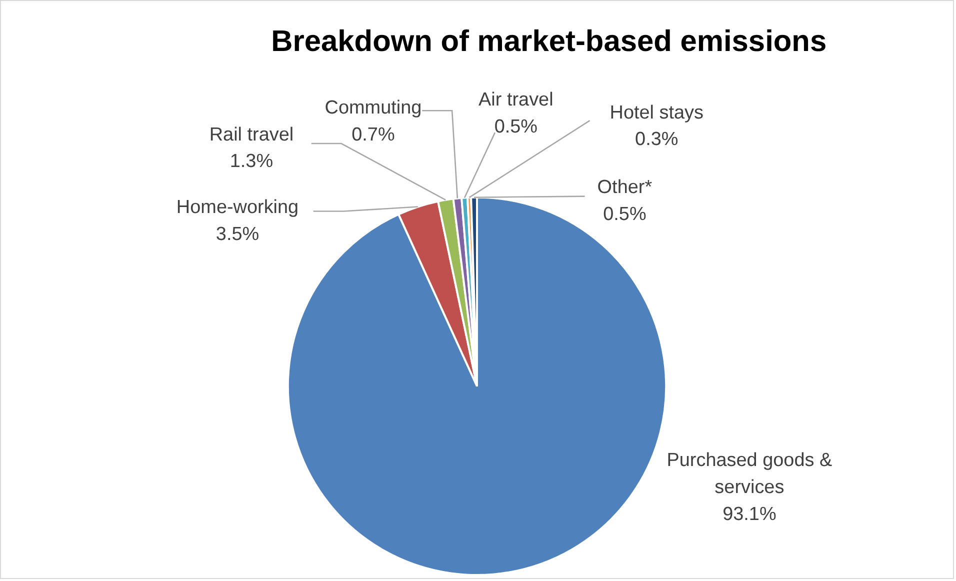 This screenshot has width=956, height=581. I want to click on slice-label: Other*, so click(625, 187).